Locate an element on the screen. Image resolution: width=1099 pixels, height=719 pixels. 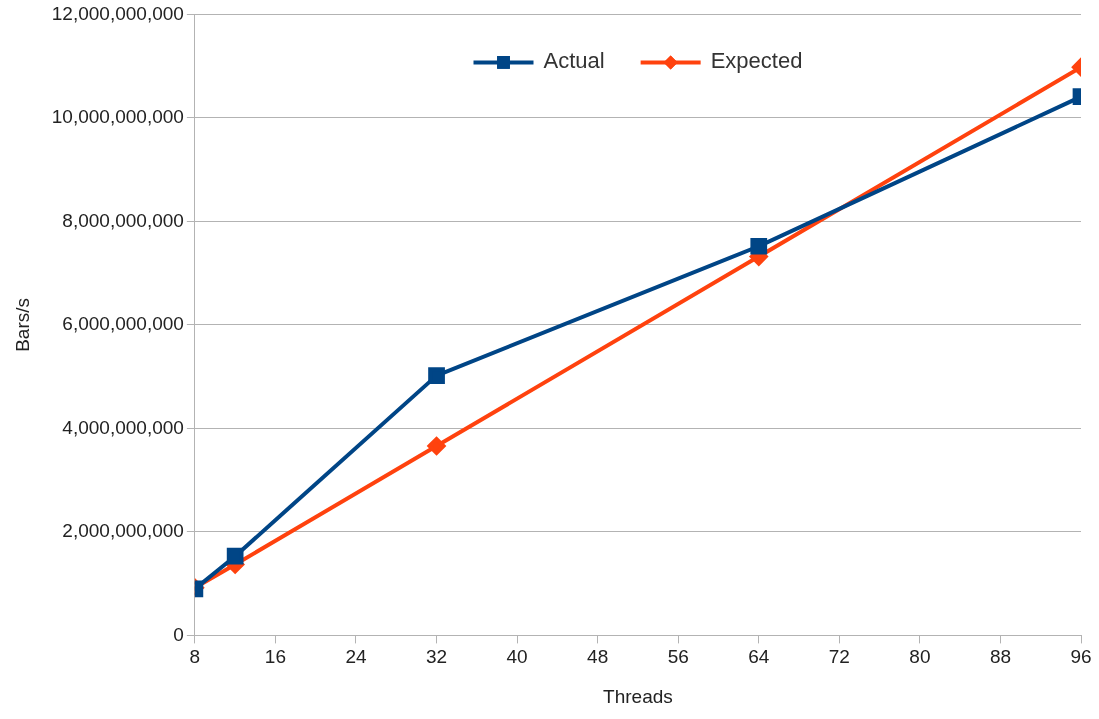
y-tick-label: 10,000,000,000 is located at coordinates (117, 117).